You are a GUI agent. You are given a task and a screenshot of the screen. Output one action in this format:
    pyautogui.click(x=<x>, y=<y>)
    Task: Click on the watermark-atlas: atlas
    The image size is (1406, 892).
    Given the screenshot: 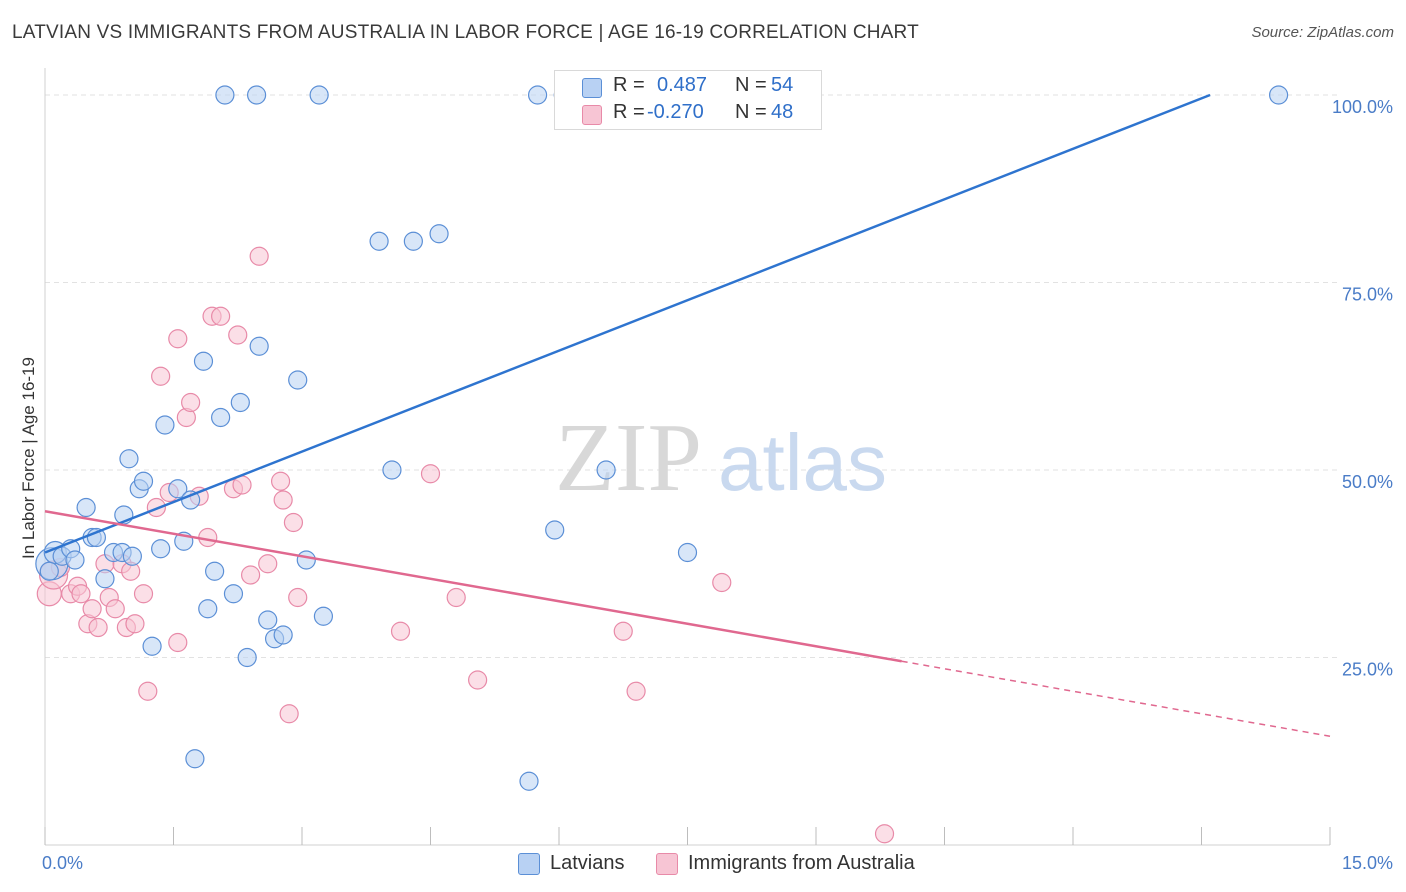 What is the action you would take?
    pyautogui.click(x=802, y=462)
    